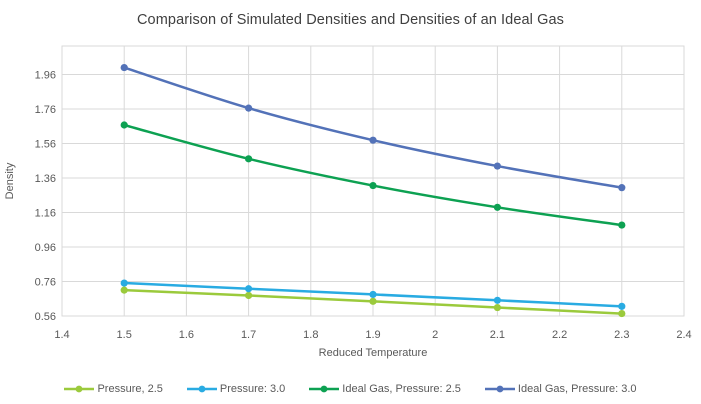  I want to click on x-tick-label: 2.4, so click(683, 335).